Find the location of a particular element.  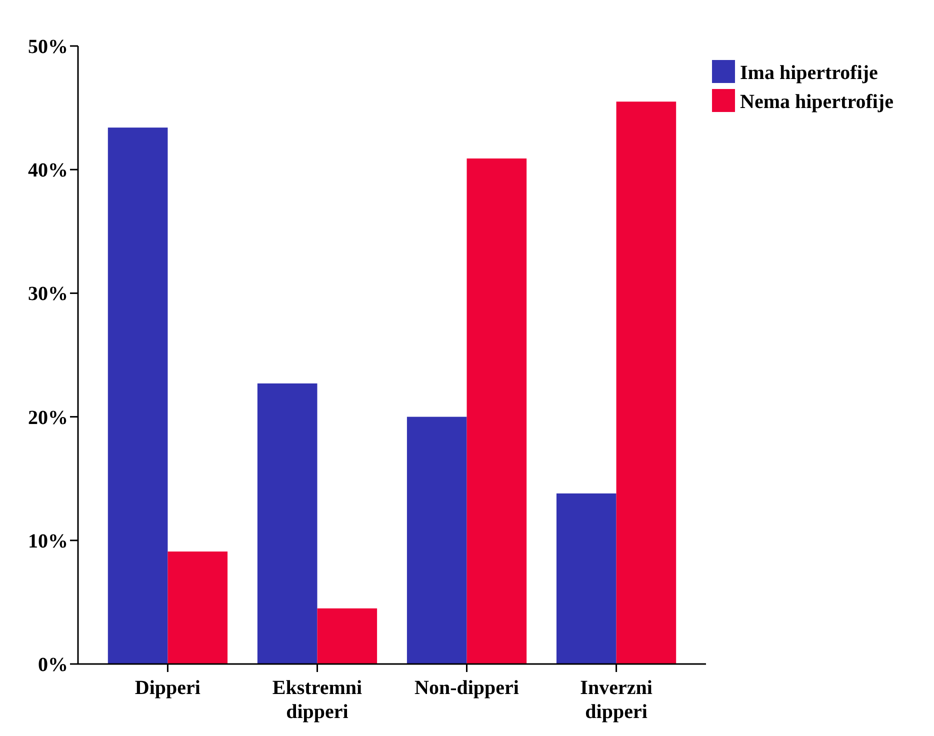

y-tick-label: 20% is located at coordinates (48, 417).